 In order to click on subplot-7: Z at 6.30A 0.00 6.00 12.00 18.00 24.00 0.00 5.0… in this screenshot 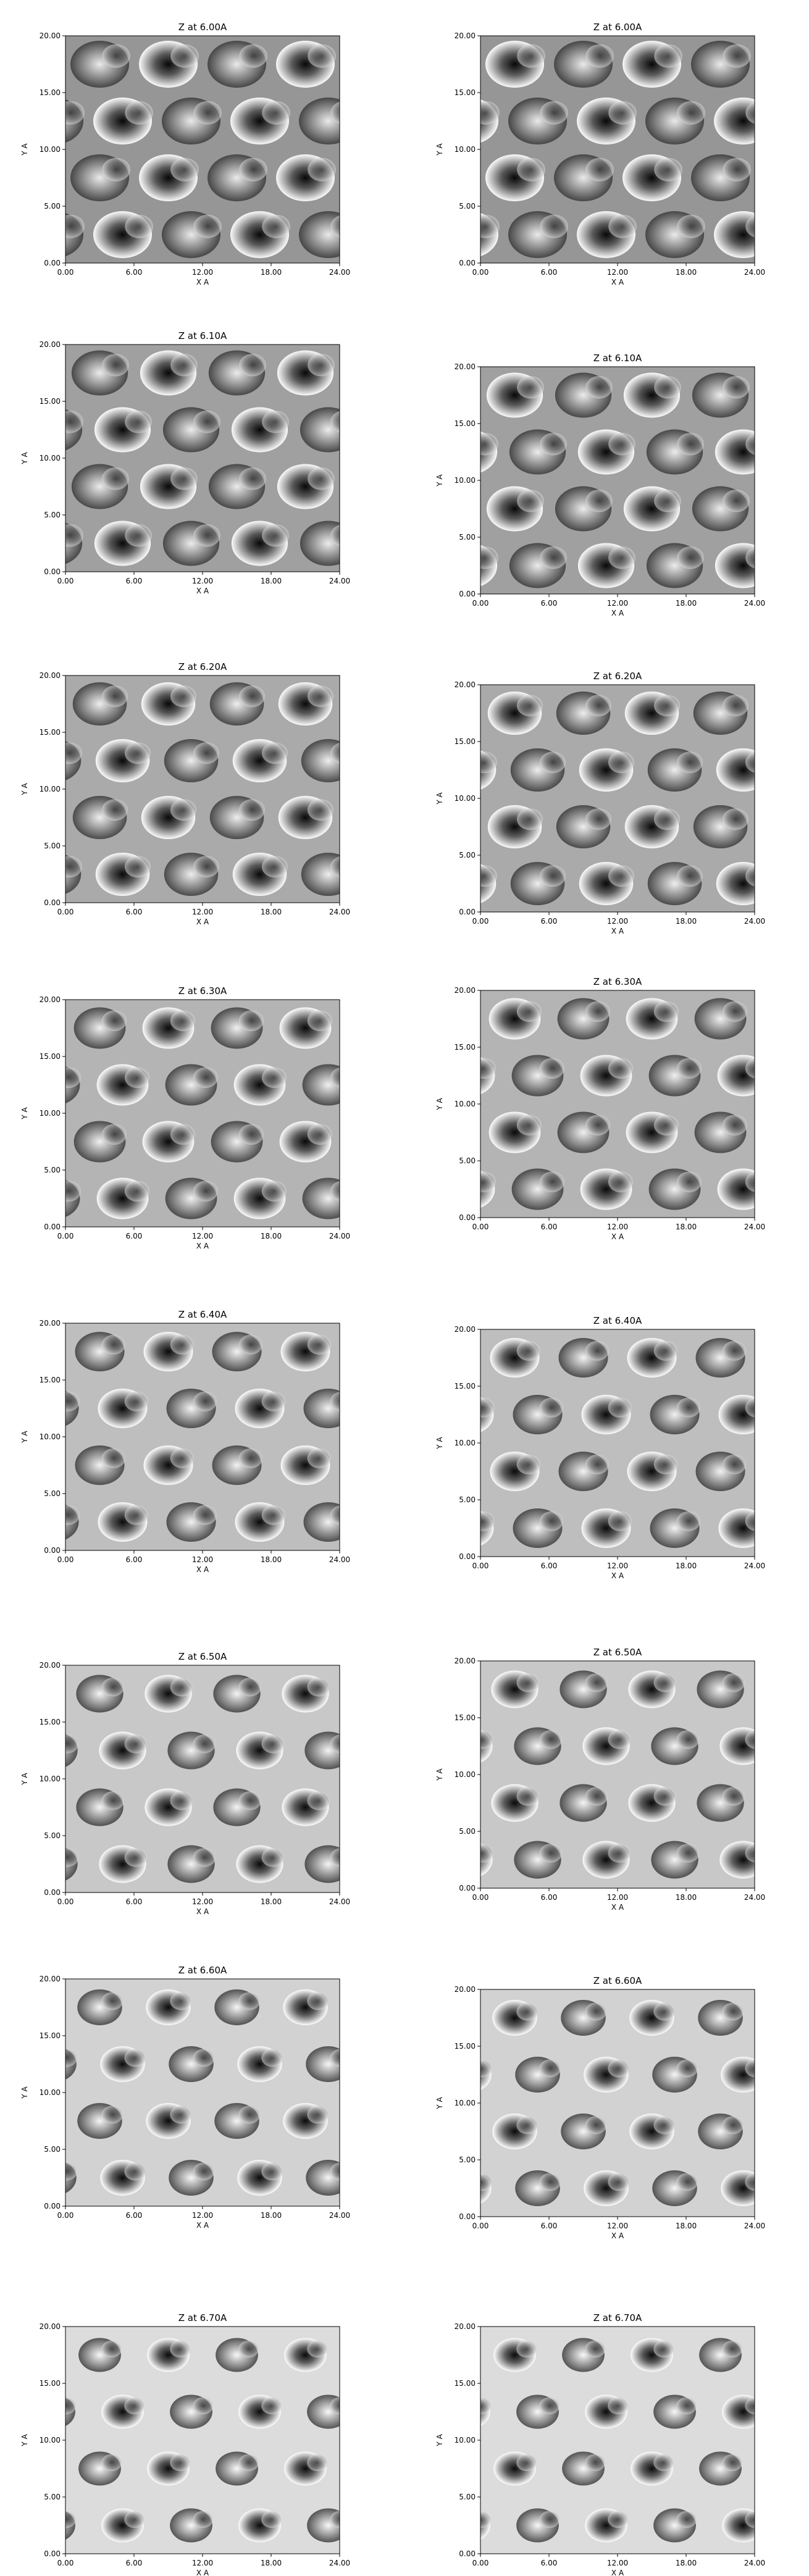, I will do `click(185, 1117)`.